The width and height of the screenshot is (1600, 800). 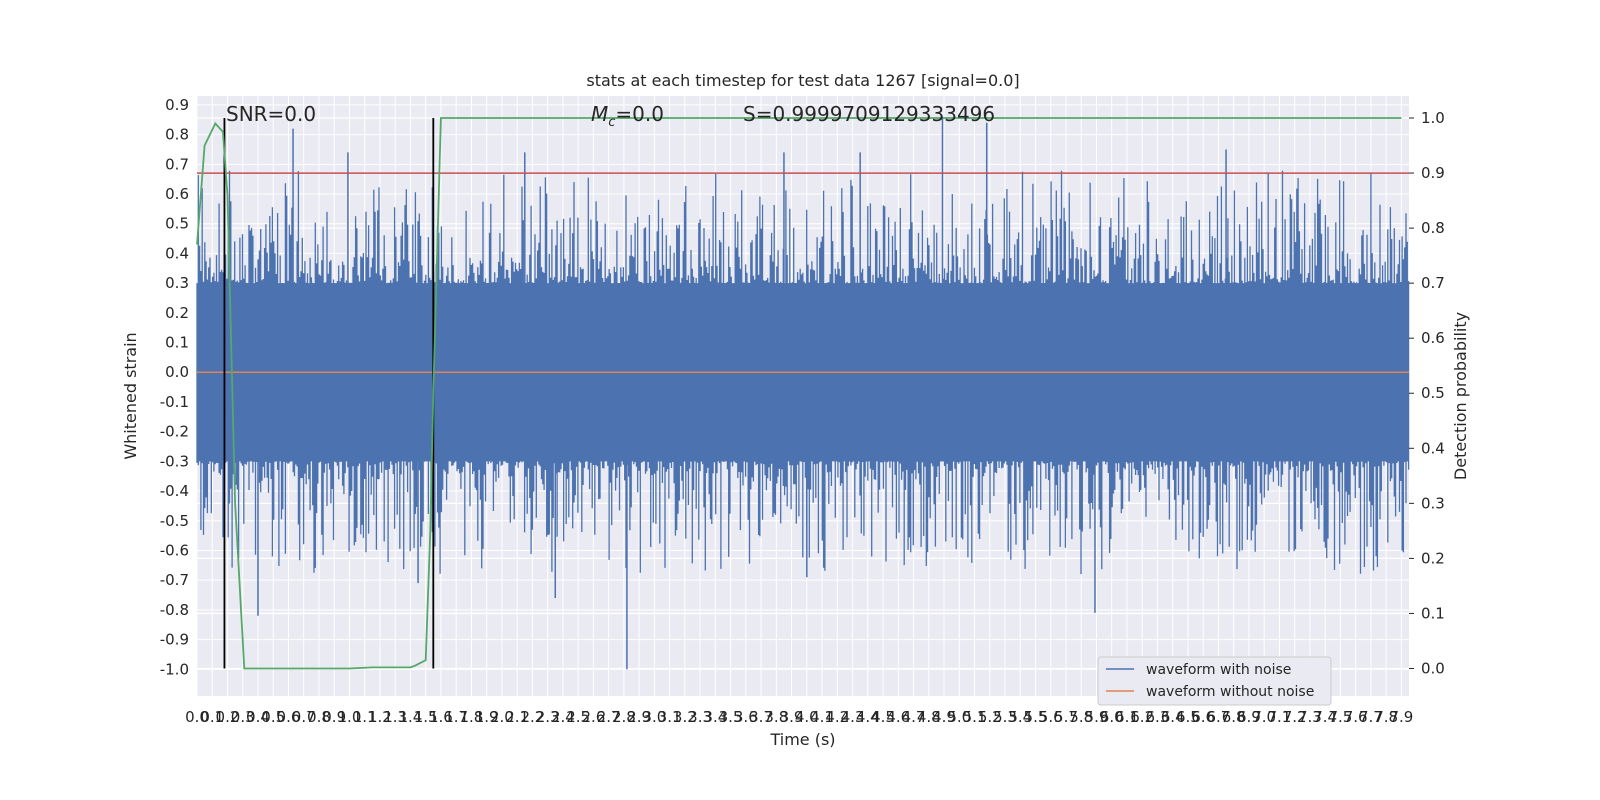 I want to click on x-tick-label: 1.6, so click(x=441, y=717).